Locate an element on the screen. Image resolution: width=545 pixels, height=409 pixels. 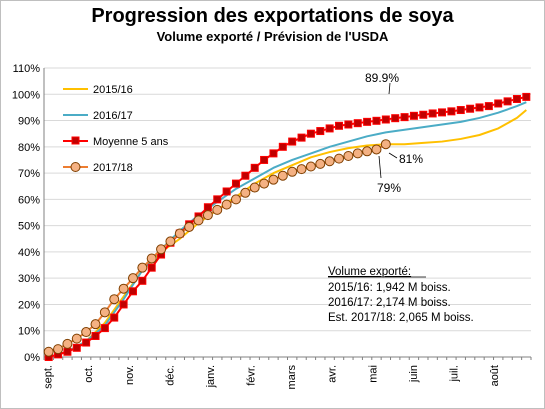
legend: 2015/16 2016/17 Moyenne 5 ans 2017/18 is located at coordinates (116, 129).